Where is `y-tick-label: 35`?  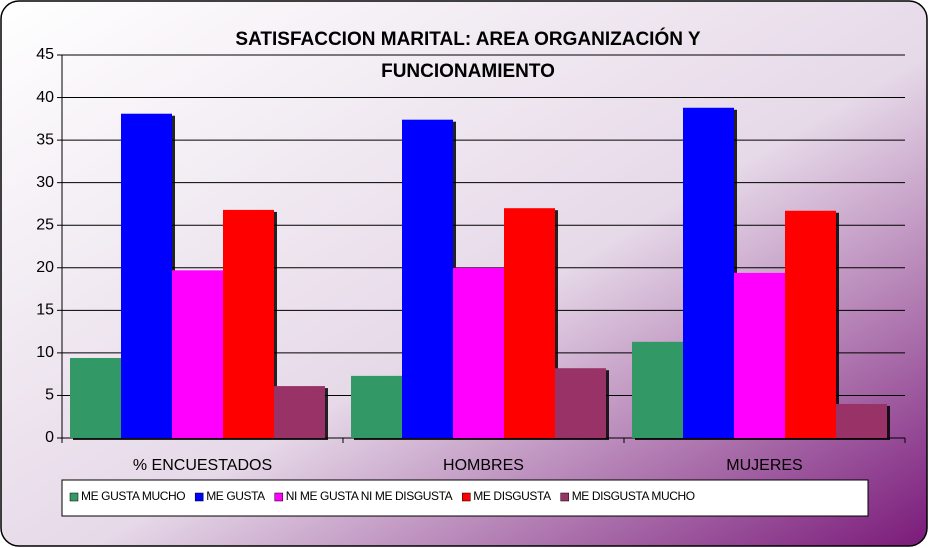 y-tick-label: 35 is located at coordinates (45, 139).